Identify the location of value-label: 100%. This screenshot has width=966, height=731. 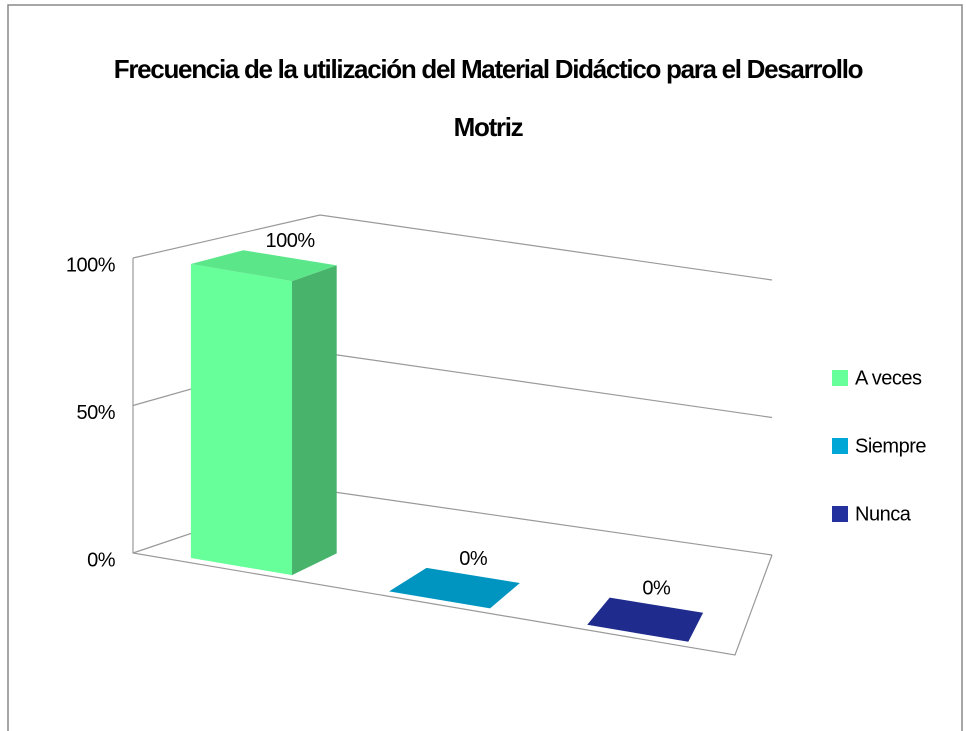
(290, 241).